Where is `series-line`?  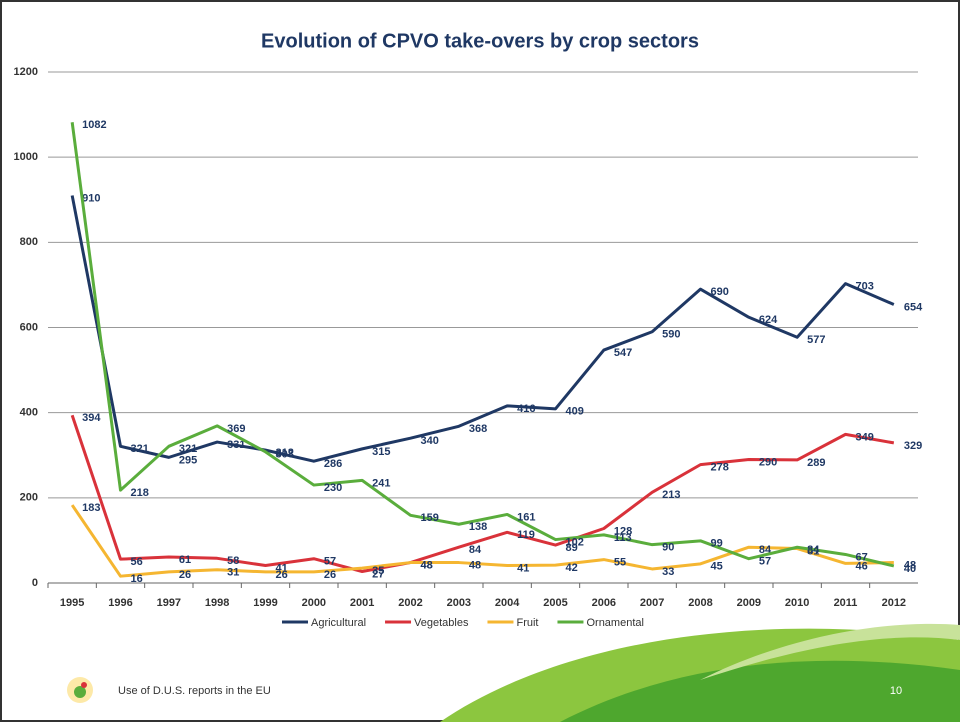
series-line is located at coordinates (482, 541).